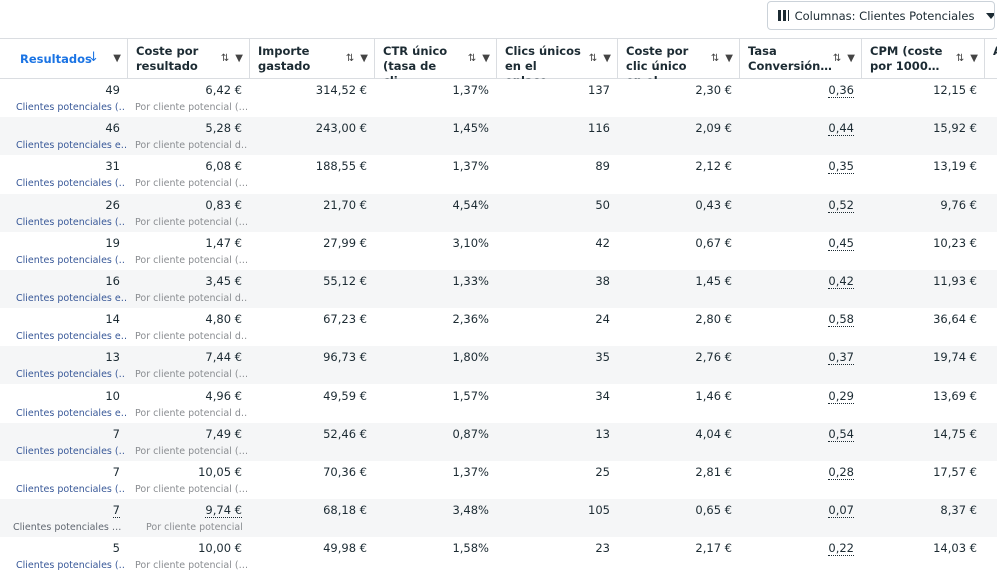 The height and width of the screenshot is (575, 997). I want to click on cell-value: 49,59 €, so click(345, 395).